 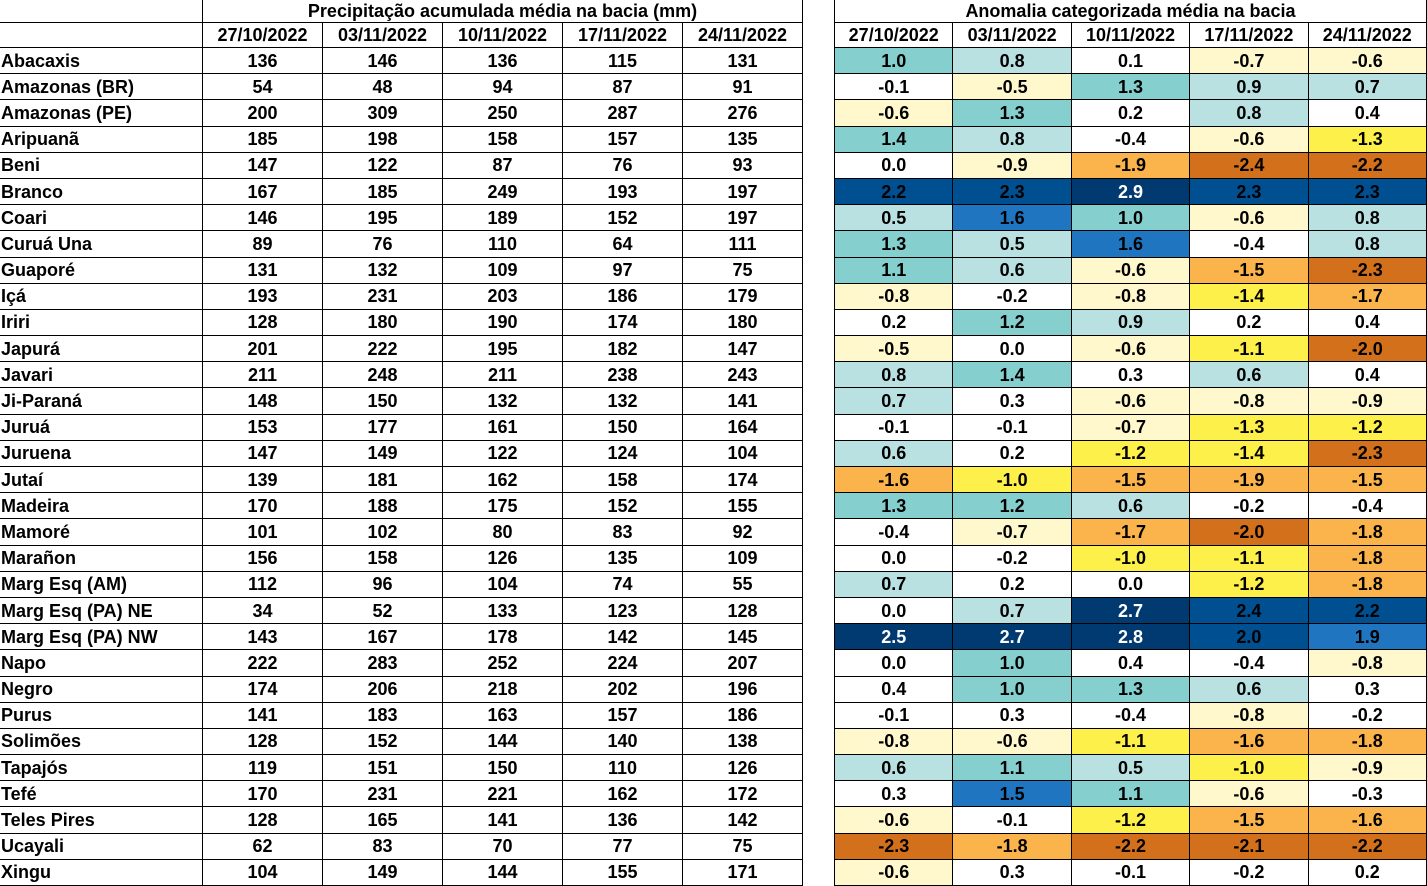 What do you see at coordinates (502, 244) in the screenshot?
I see `precip-cell: 110` at bounding box center [502, 244].